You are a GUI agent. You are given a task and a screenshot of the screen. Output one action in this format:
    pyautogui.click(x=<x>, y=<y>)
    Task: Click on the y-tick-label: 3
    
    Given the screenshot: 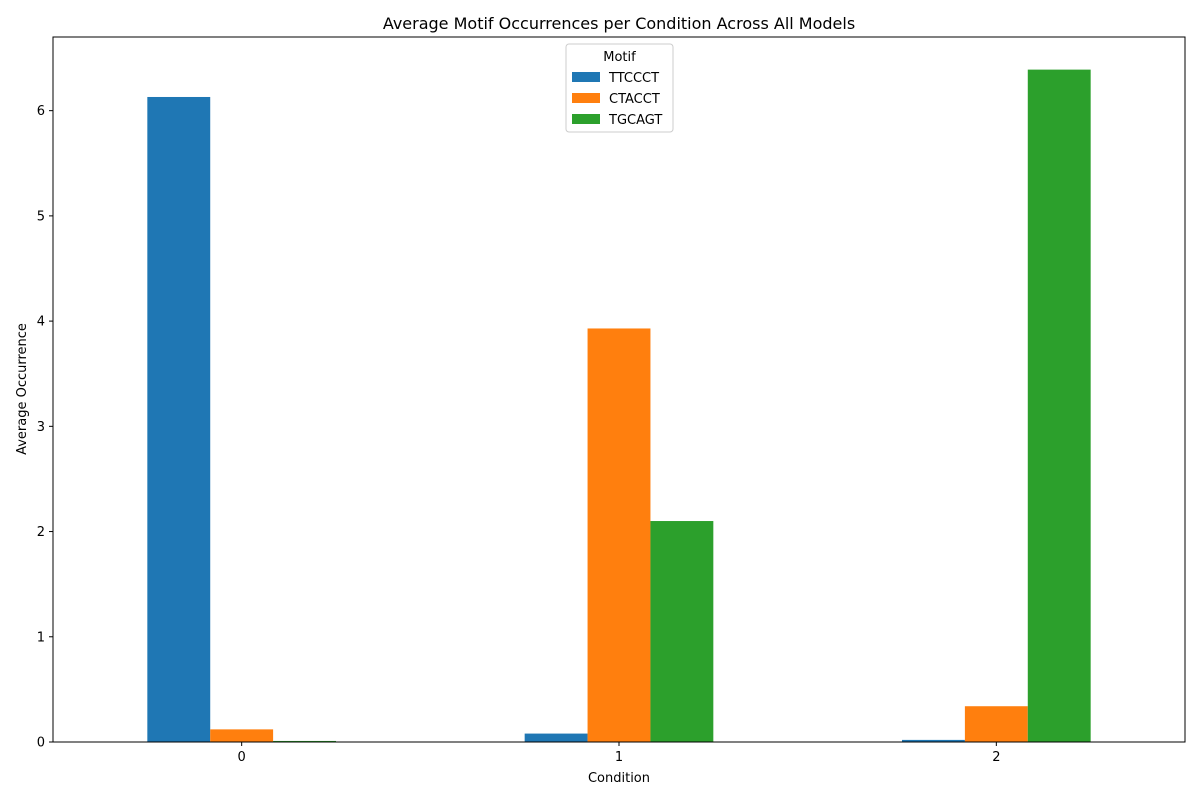 What is the action you would take?
    pyautogui.click(x=41, y=427)
    